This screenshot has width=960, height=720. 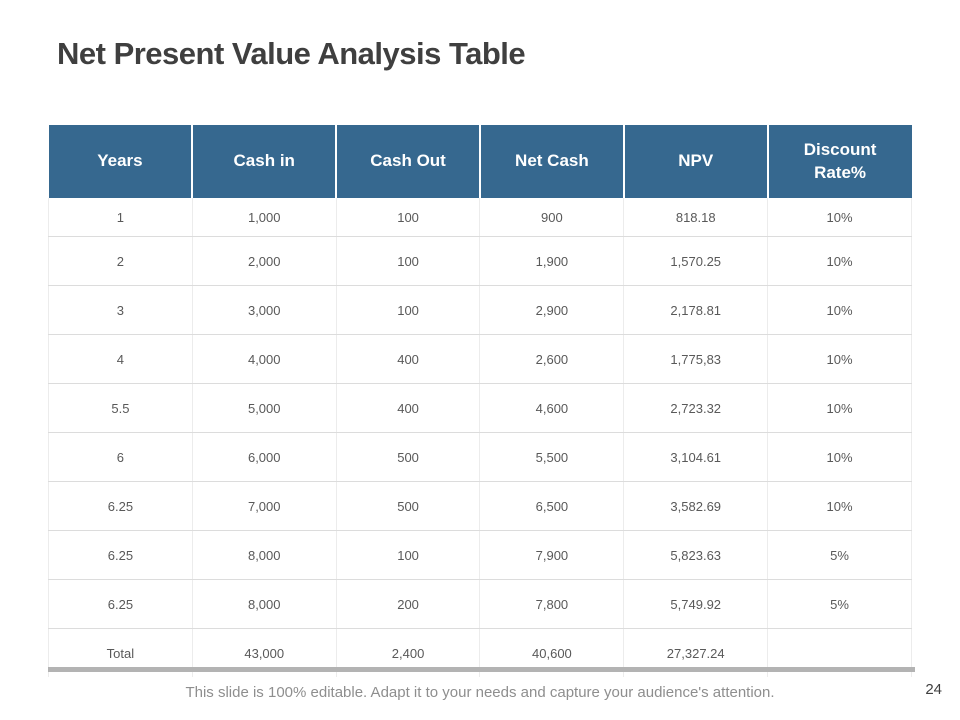 What do you see at coordinates (552, 506) in the screenshot?
I see `table-cell: 6,500` at bounding box center [552, 506].